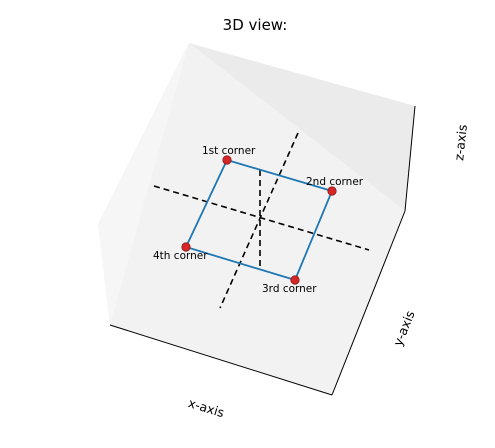 The width and height of the screenshot is (495, 448). Describe the element at coordinates (255, 25) in the screenshot. I see `chart-title: 3D view:` at that location.